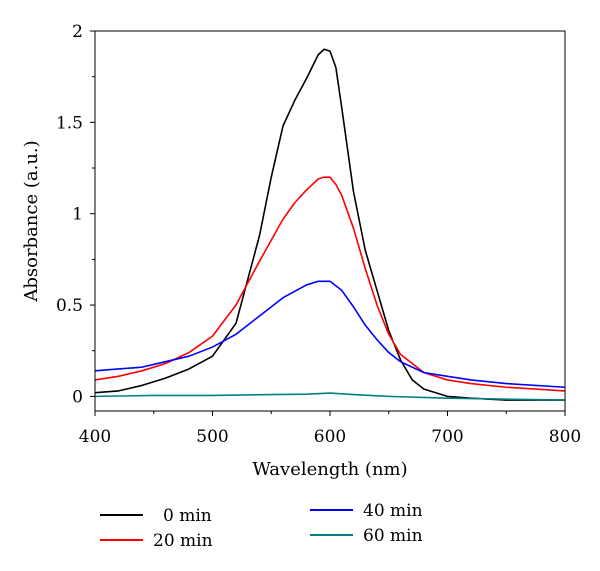  Describe the element at coordinates (187, 516) in the screenshot. I see `legend-label-0min: 0 min` at that location.